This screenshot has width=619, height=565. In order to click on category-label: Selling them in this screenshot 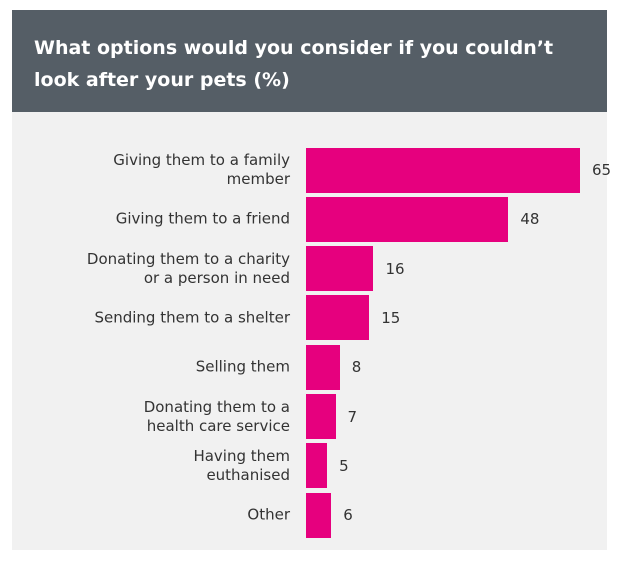, I will do `click(242, 366)`.